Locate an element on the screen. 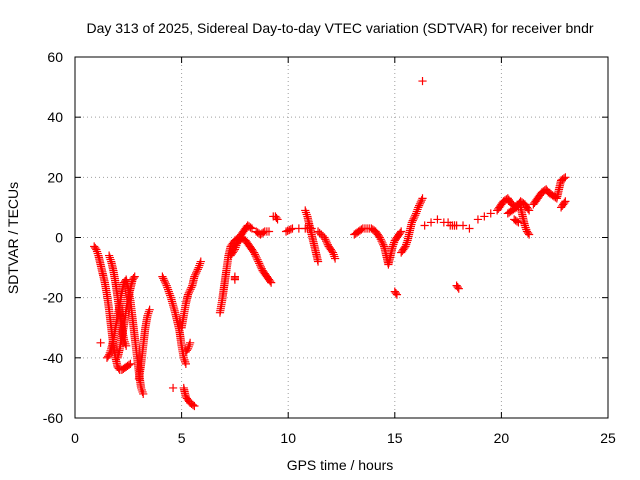 The image size is (640, 480). x-tick-label: 20 is located at coordinates (502, 438).